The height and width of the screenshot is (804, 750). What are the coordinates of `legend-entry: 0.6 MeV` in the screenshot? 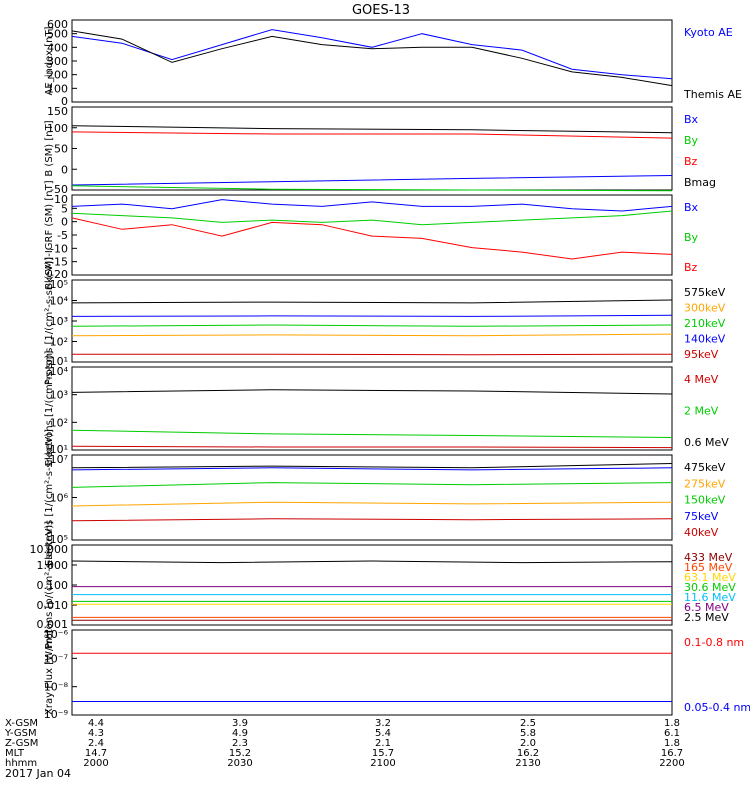 It's located at (706, 442).